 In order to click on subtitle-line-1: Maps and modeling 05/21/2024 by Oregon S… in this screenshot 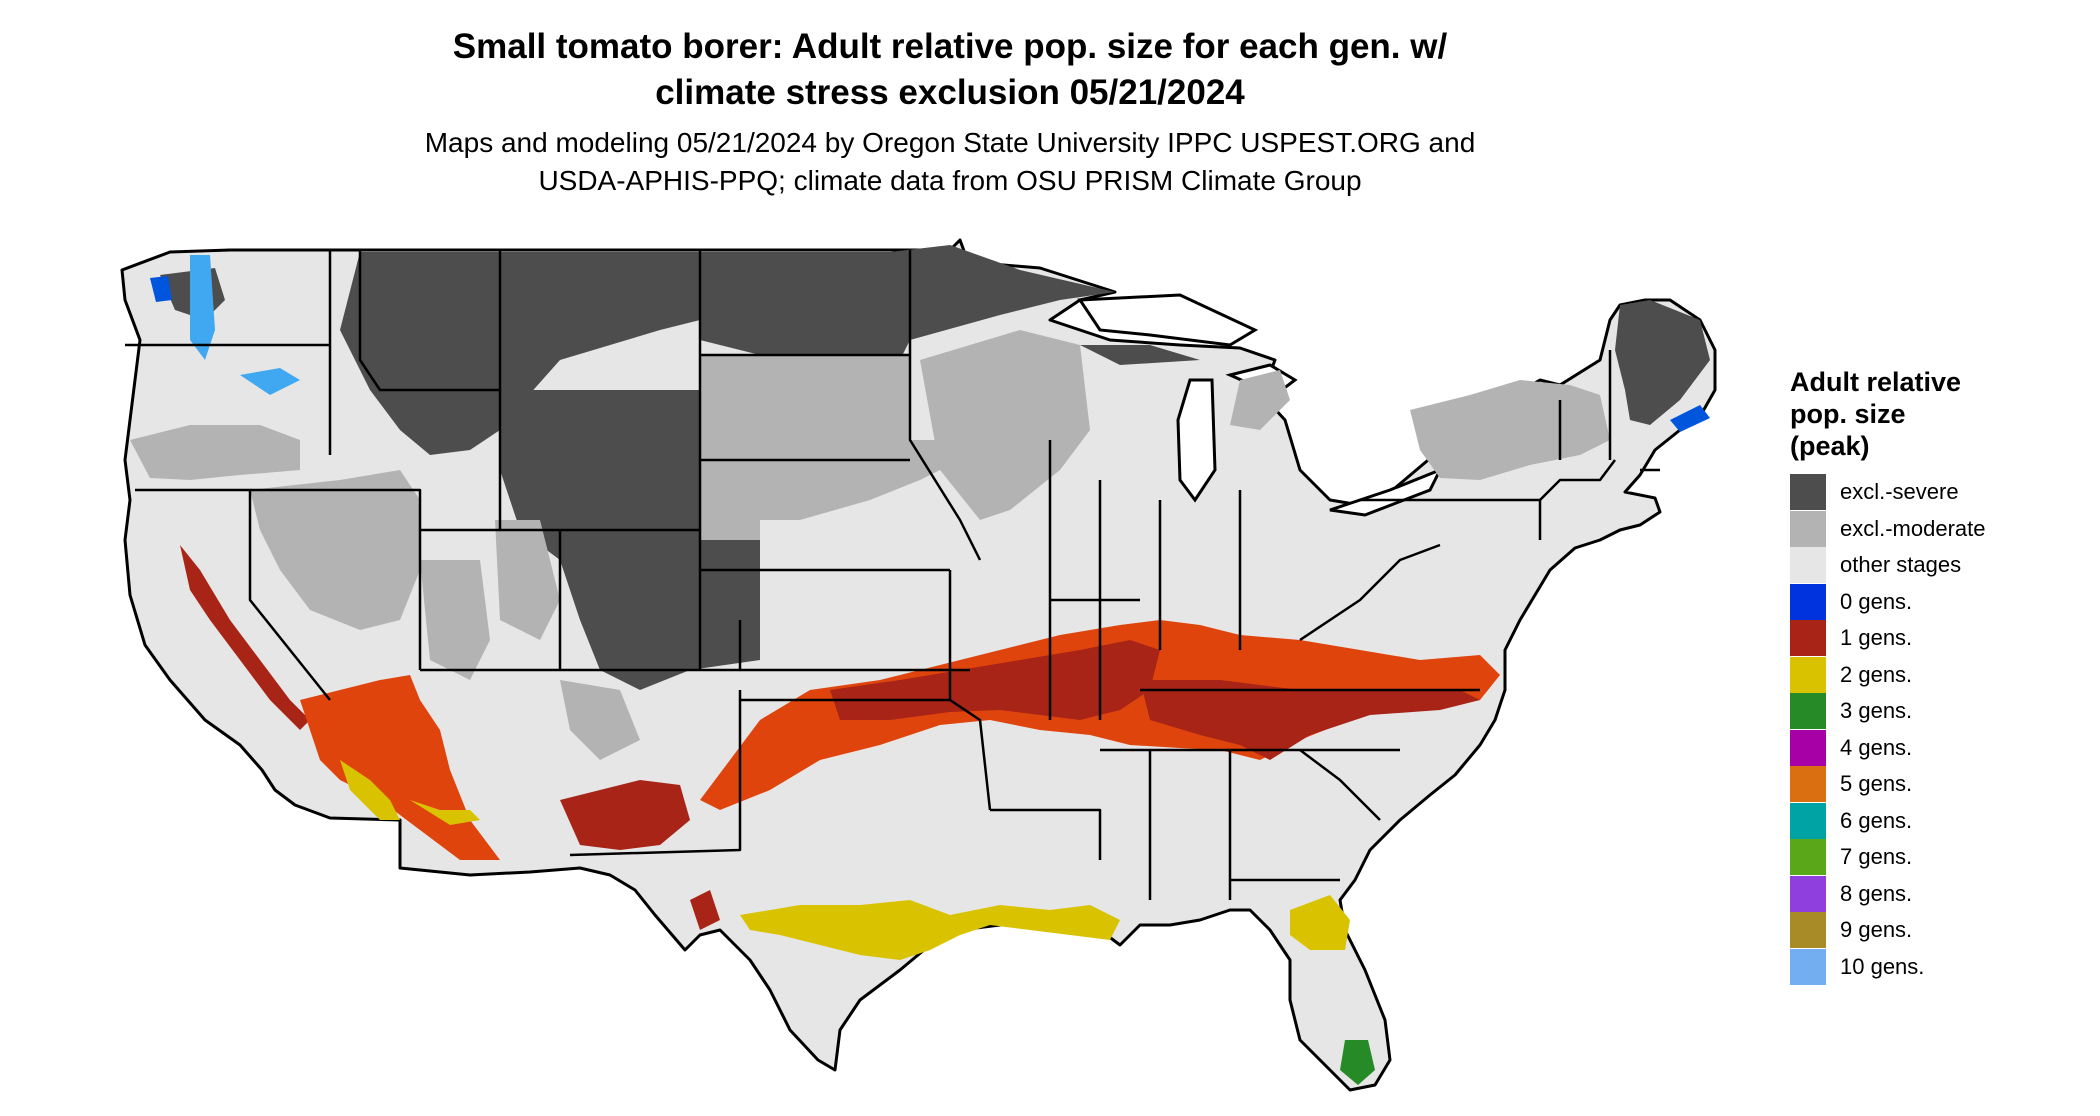, I will do `click(950, 142)`.